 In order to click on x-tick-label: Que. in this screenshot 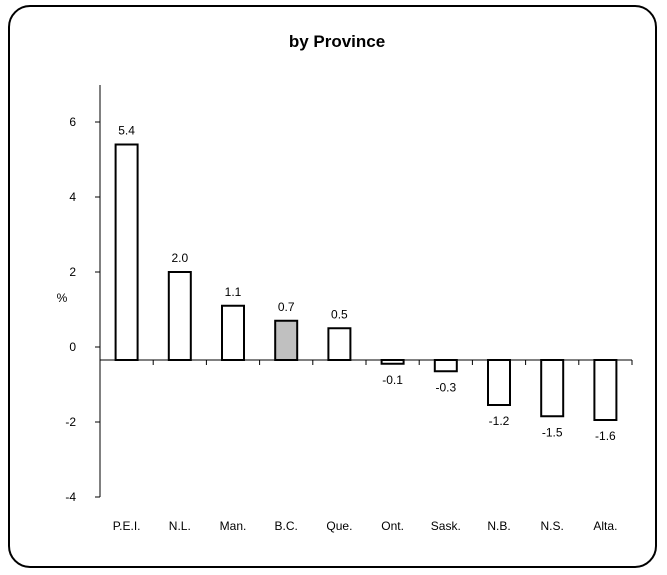, I will do `click(339, 526)`.